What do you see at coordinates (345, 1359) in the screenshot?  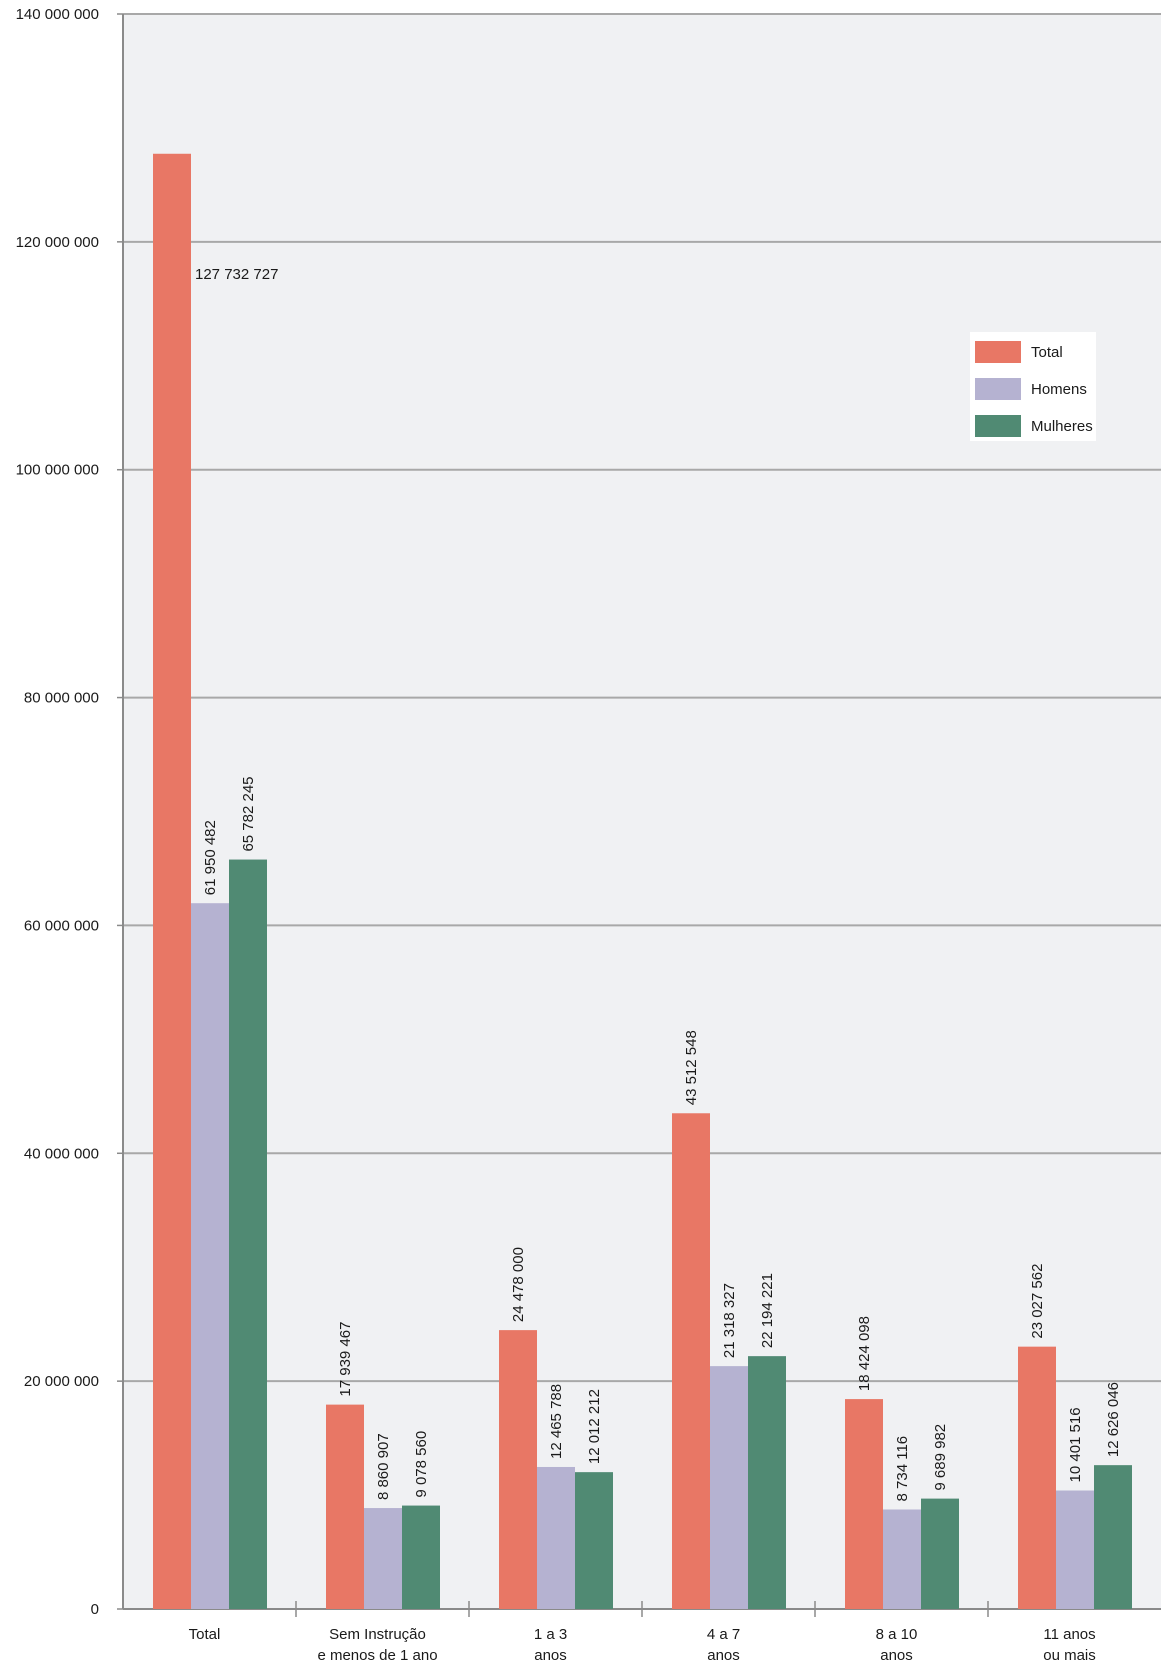 I see `data-label: 17 939 467` at bounding box center [345, 1359].